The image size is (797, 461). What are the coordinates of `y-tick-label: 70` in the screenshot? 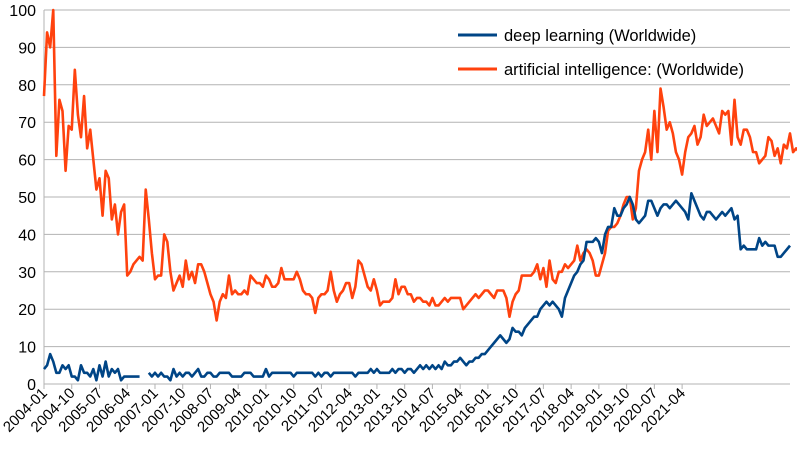 It's located at (27, 123).